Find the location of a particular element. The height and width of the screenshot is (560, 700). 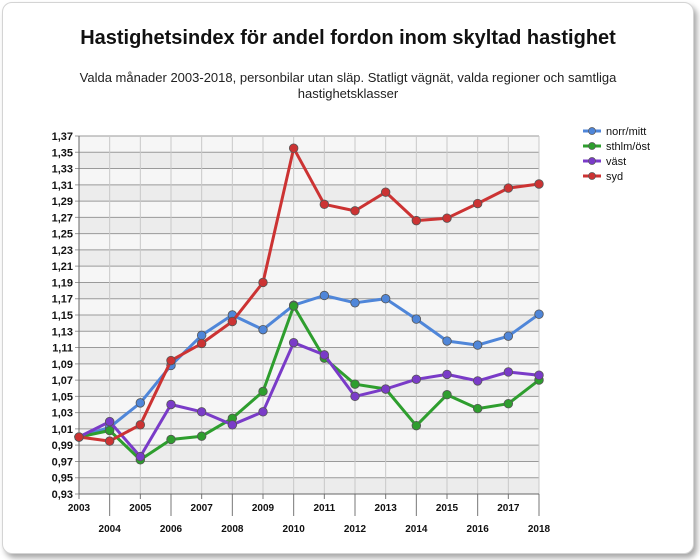

legend-marker-sthlm-st is located at coordinates (592, 146).